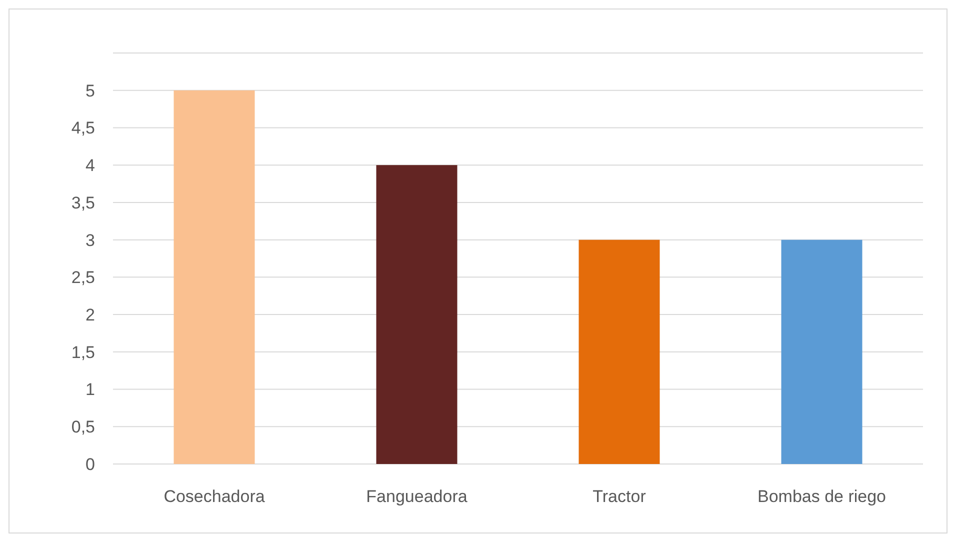 This screenshot has height=542, width=956. I want to click on y-tick-label: 1,5, so click(83, 352).